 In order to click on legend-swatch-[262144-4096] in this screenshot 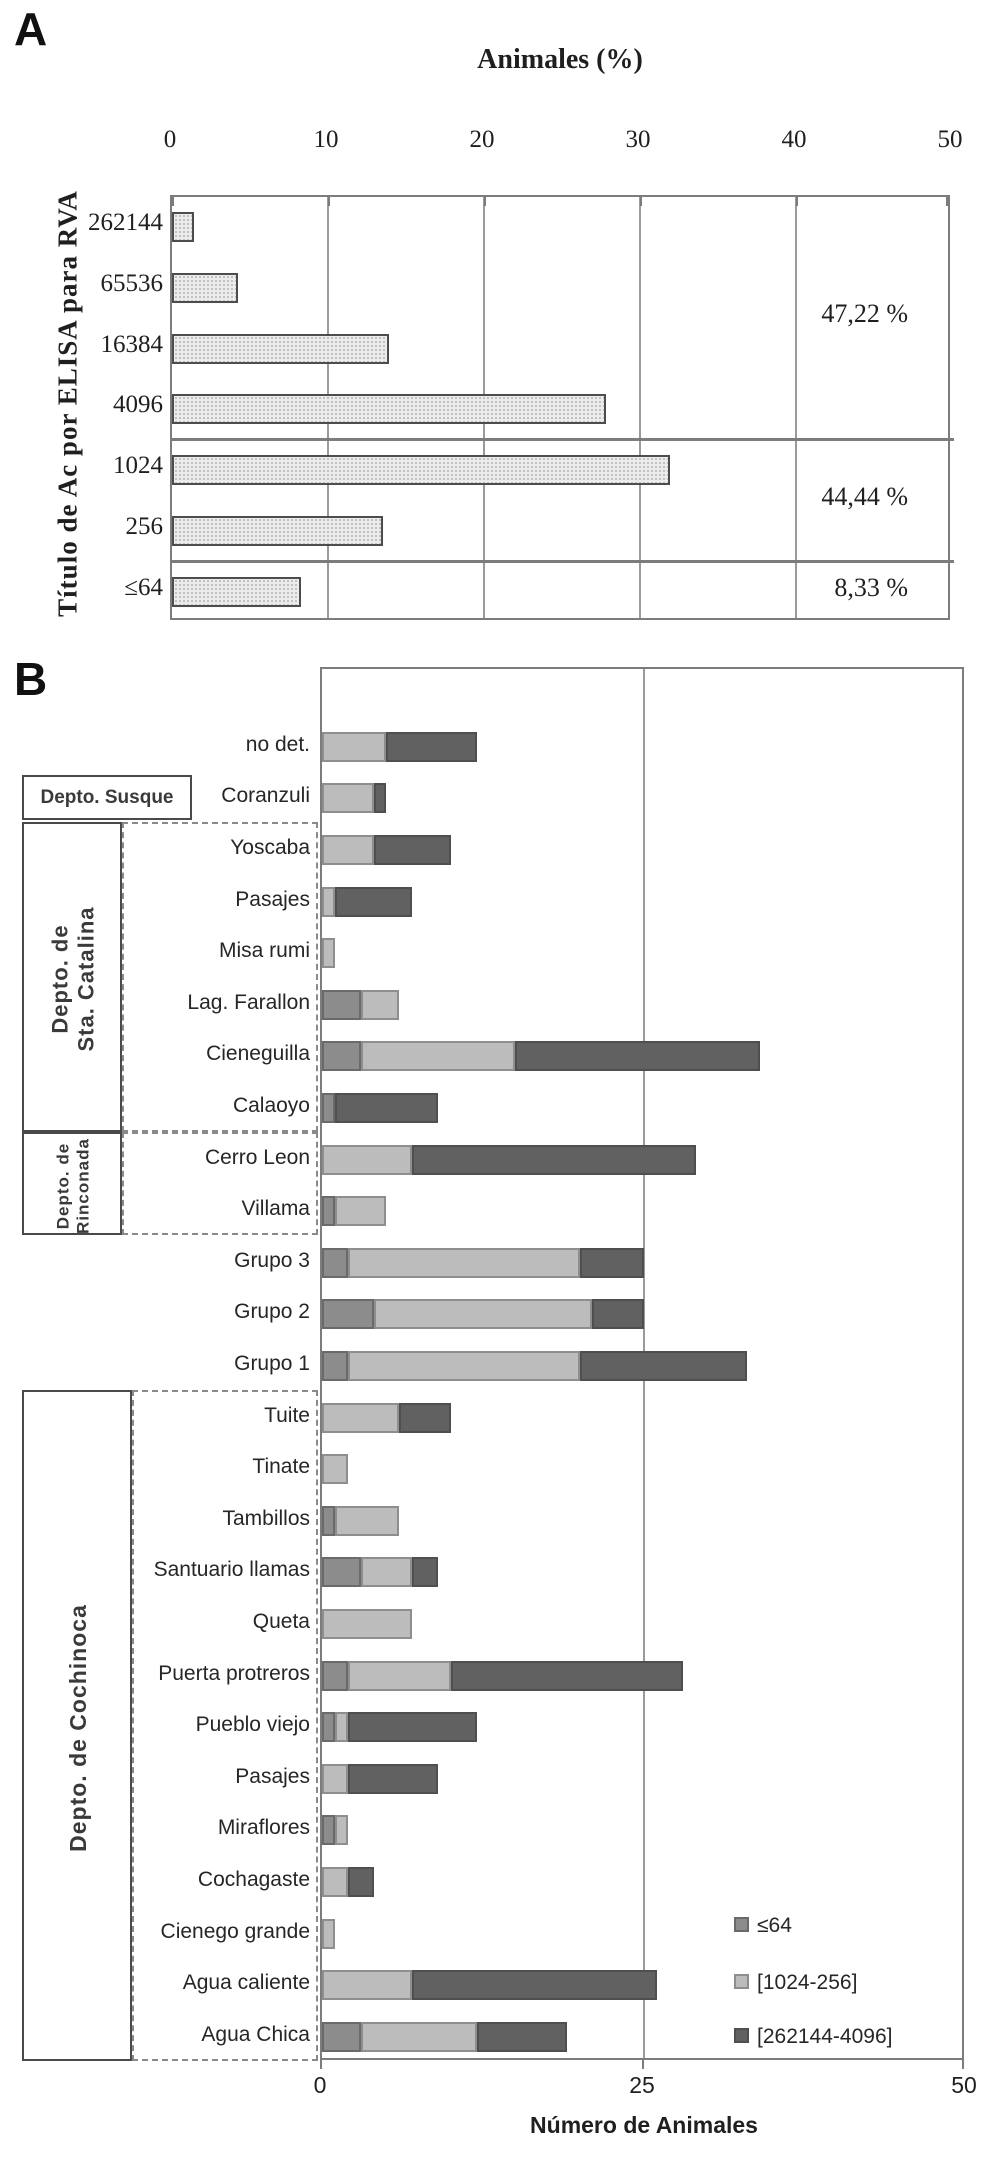, I will do `click(741, 2035)`.